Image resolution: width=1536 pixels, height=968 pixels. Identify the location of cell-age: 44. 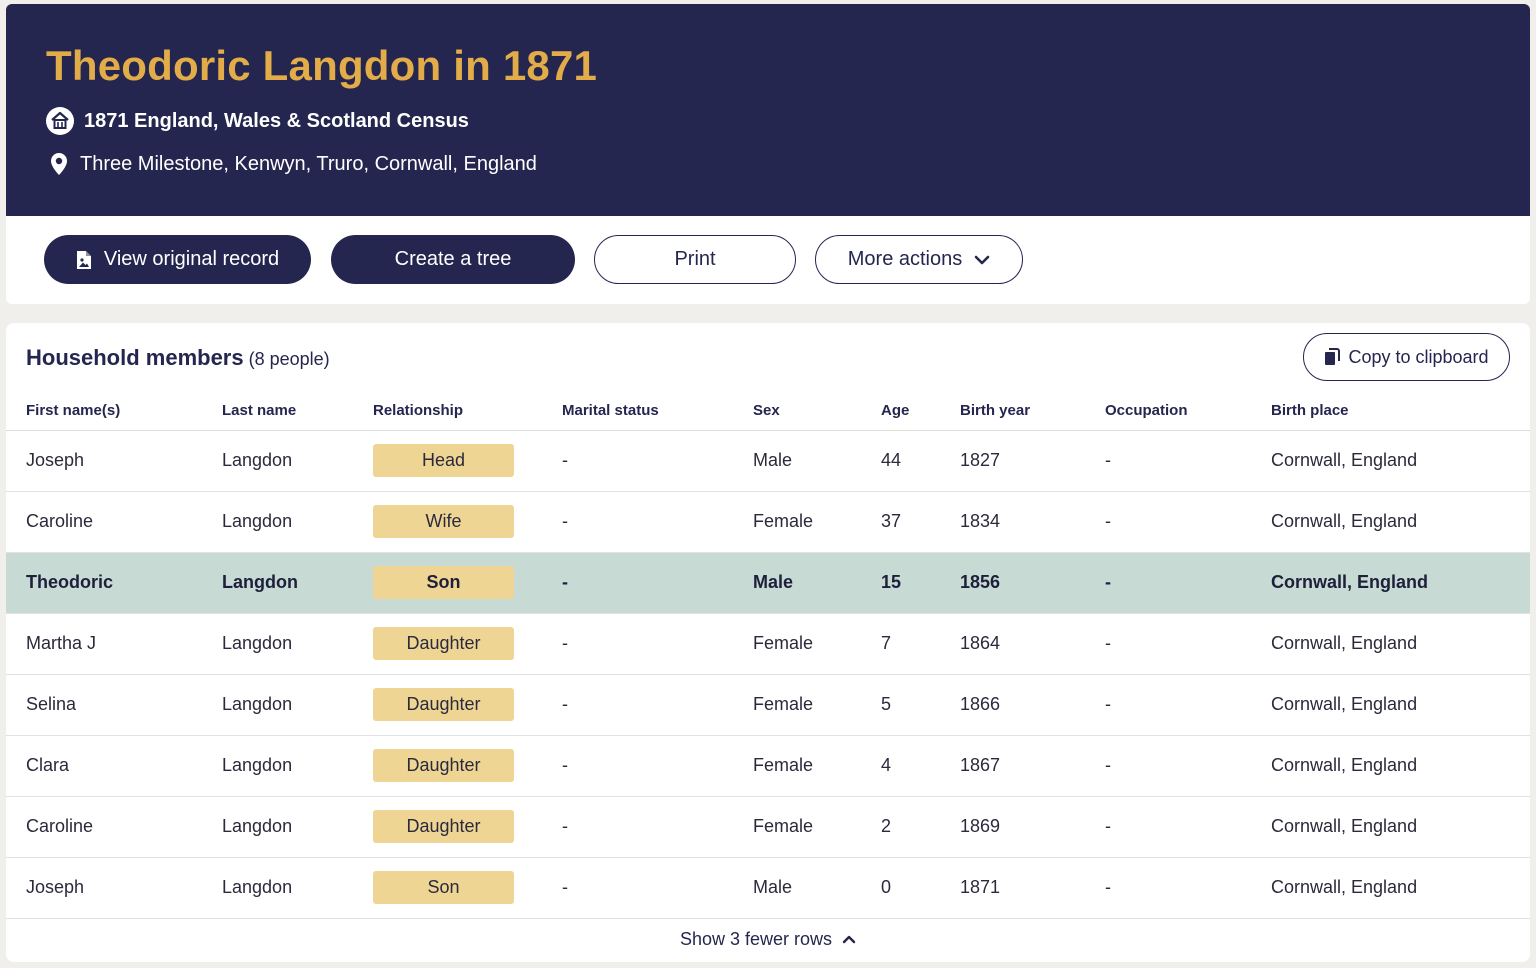
(891, 460).